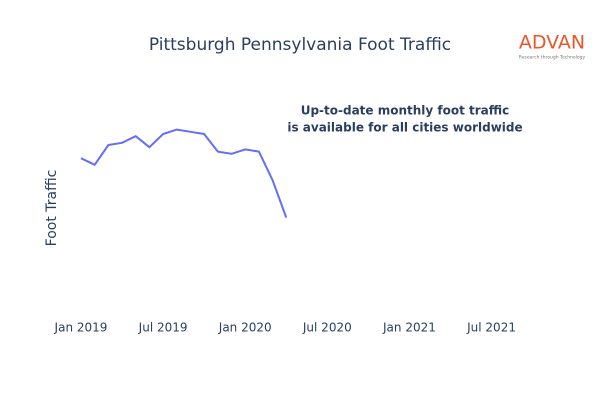 The width and height of the screenshot is (600, 400). I want to click on x-tick-label: Jan 2019, so click(81, 328).